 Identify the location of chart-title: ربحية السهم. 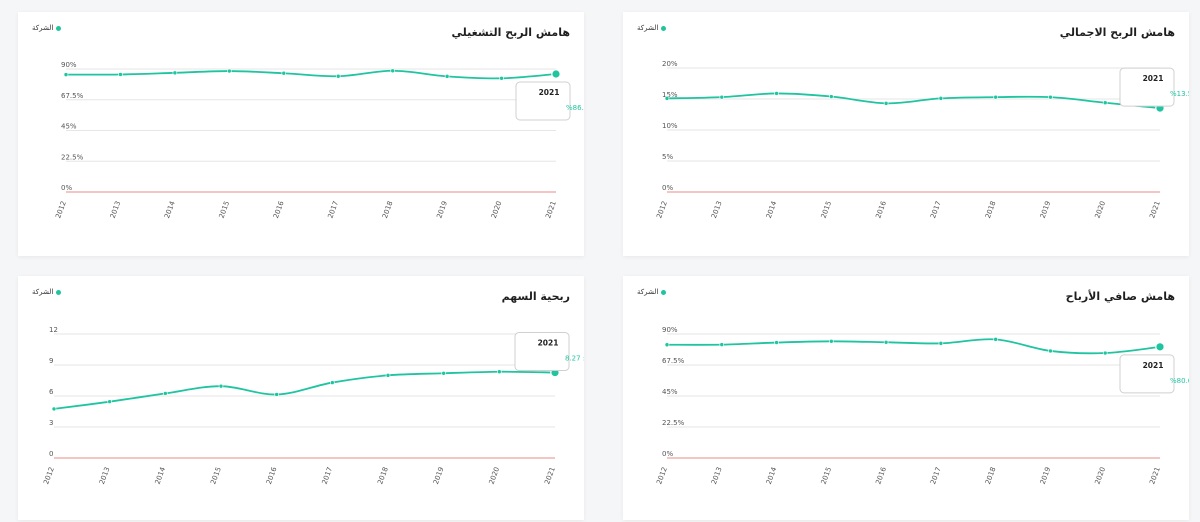
(535, 296).